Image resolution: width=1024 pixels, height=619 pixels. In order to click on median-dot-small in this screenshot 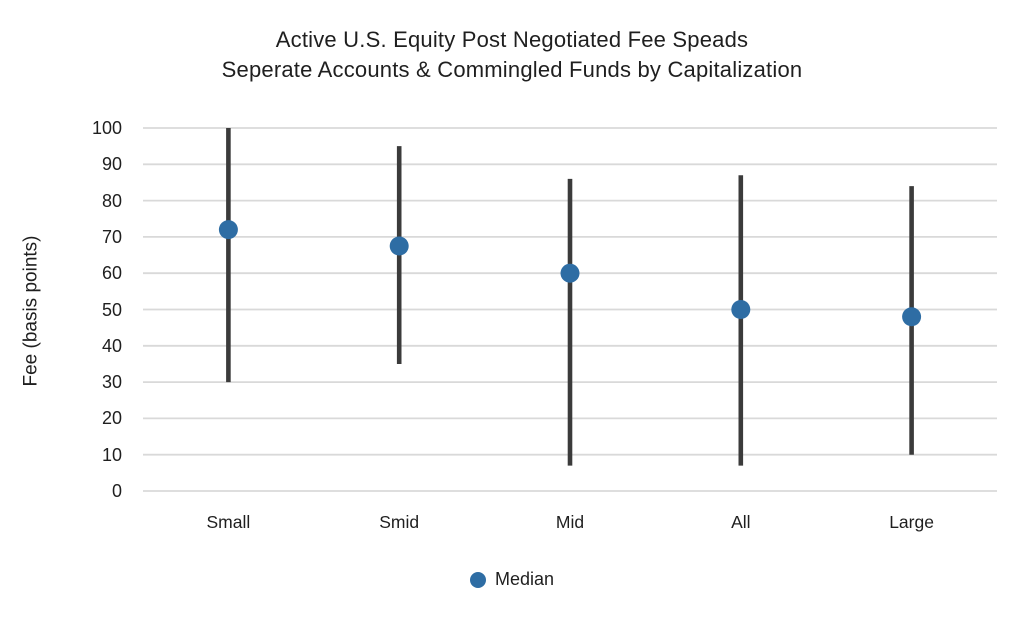, I will do `click(228, 230)`.